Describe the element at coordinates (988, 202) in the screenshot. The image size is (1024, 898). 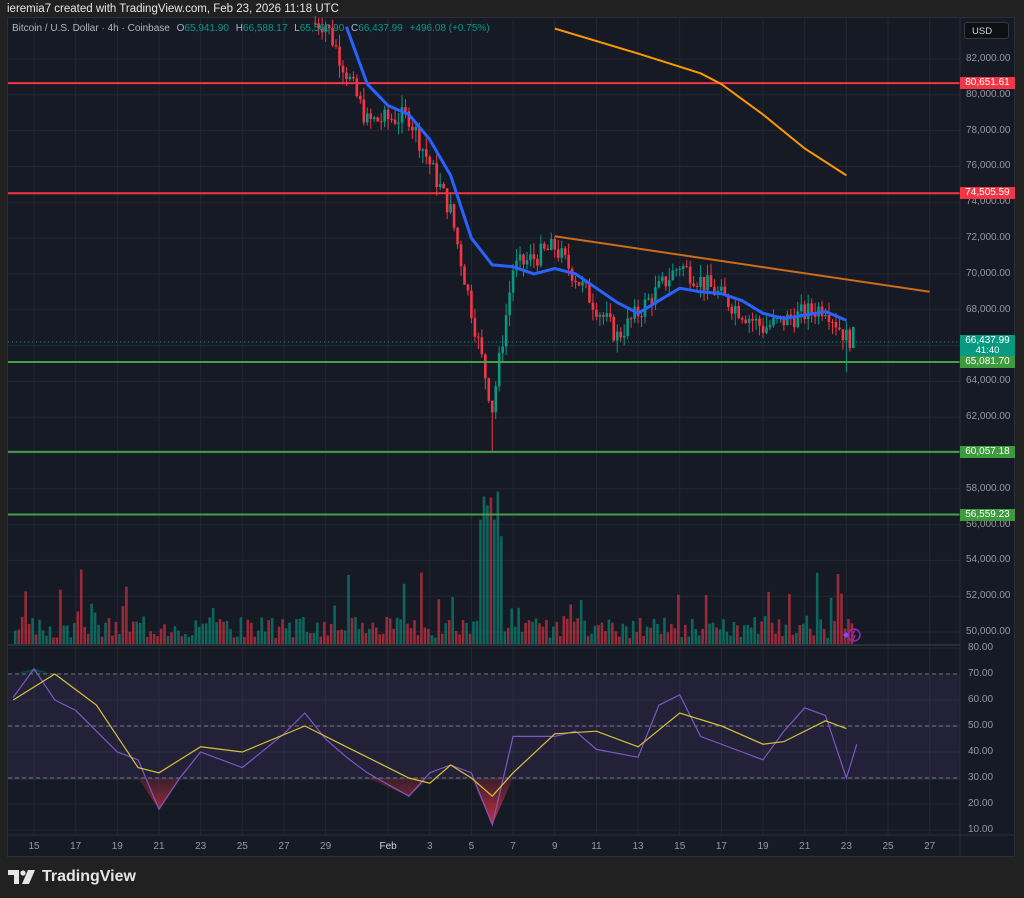
I see `y-tick-label: 74,000.00` at that location.